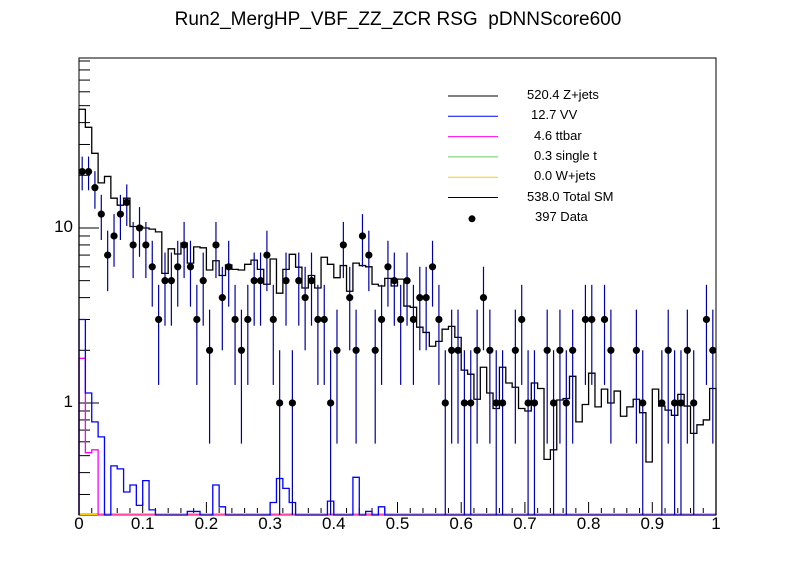 This screenshot has height=572, width=796. What do you see at coordinates (79, 523) in the screenshot?
I see `x-tick-label: 0` at bounding box center [79, 523].